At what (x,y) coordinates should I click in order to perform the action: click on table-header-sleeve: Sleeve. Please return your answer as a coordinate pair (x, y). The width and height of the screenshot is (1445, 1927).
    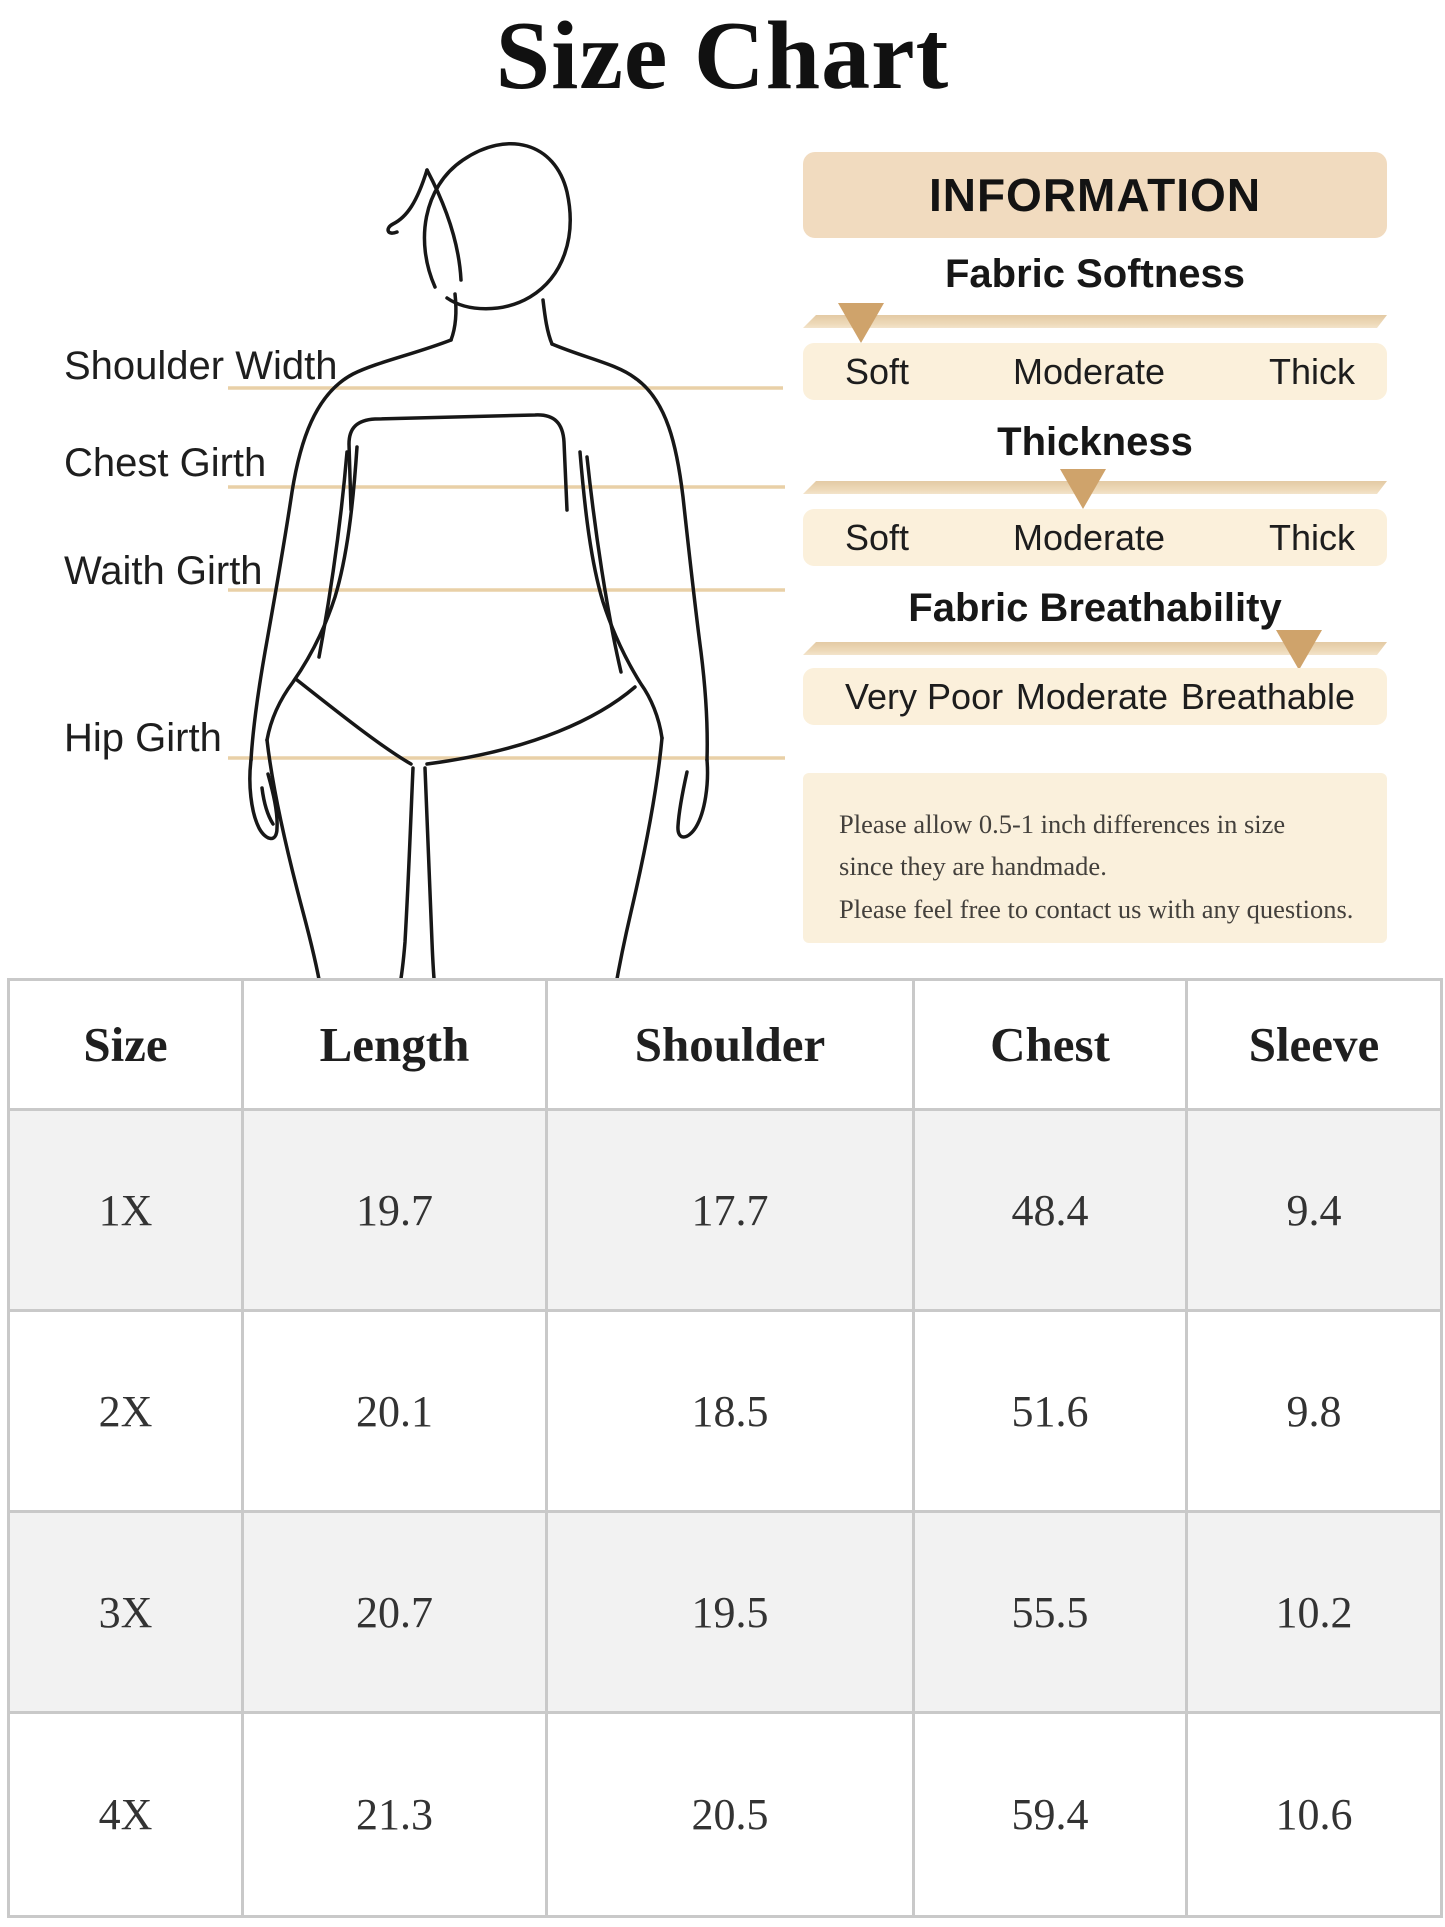
    Looking at the image, I should click on (1314, 1044).